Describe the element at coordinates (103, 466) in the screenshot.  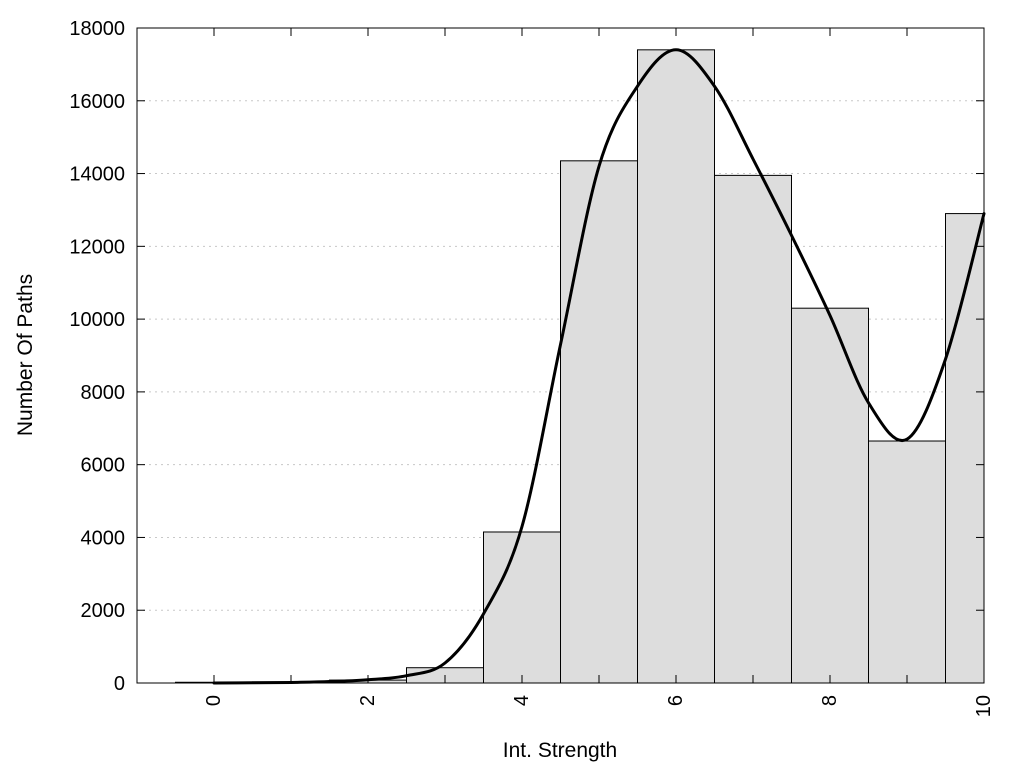
I see `y-tick-label: 6000` at that location.